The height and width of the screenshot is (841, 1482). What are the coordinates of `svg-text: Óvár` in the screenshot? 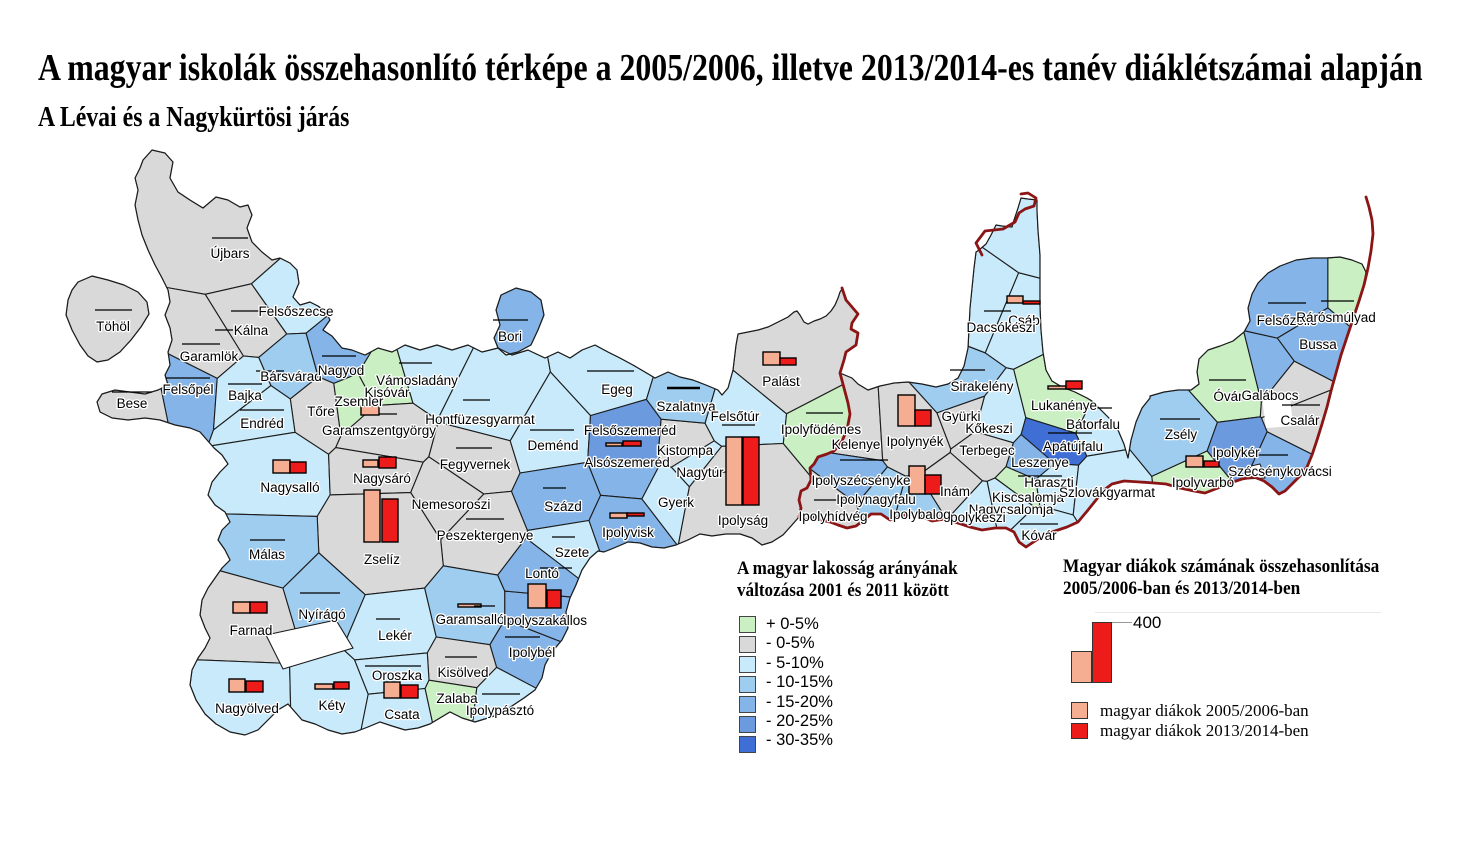 It's located at (1228, 396).